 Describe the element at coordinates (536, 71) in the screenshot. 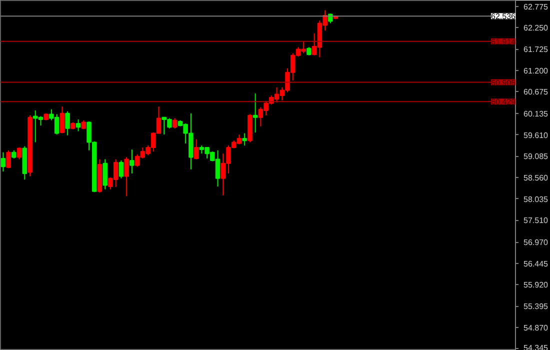

I see `y-tick-label: 61.200` at that location.